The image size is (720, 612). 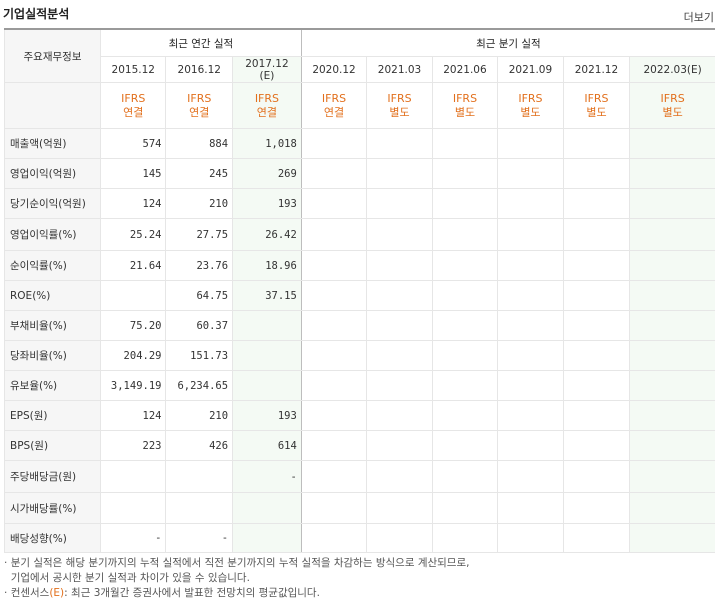 What do you see at coordinates (665, 69) in the screenshot?
I see `year-header-label: 2022.03` at bounding box center [665, 69].